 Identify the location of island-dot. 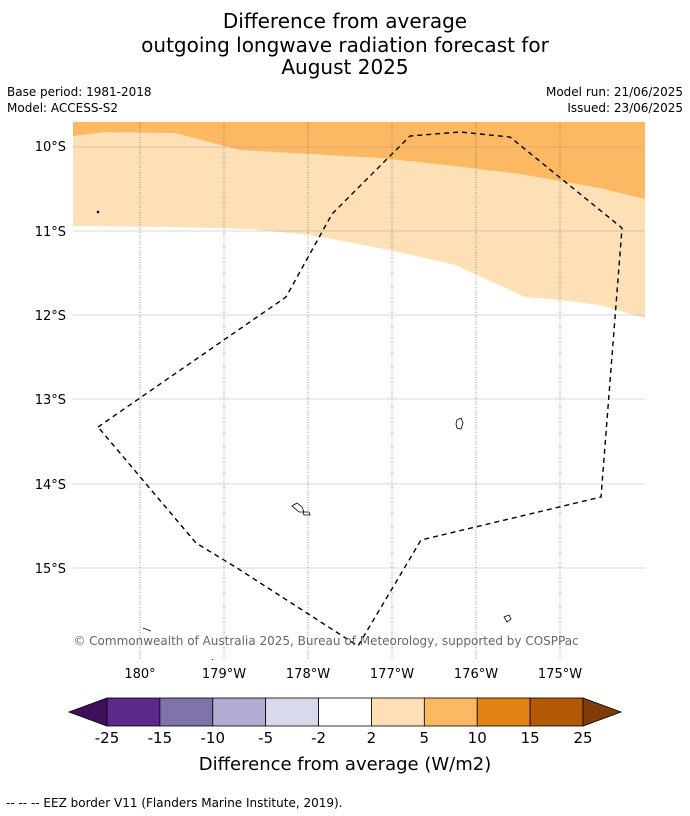
(98, 212).